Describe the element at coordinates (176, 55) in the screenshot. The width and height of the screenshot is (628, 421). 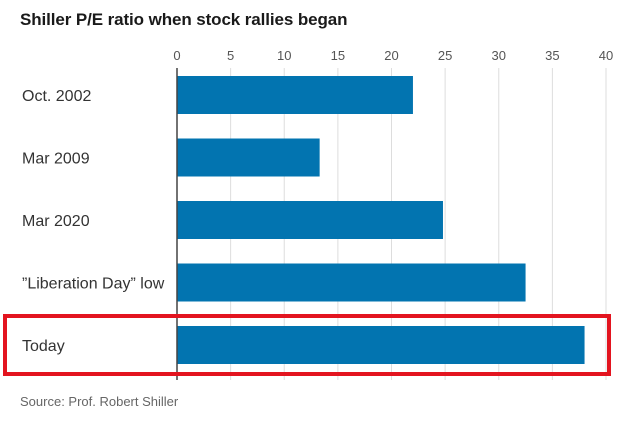
I see `x-tick-label: 0` at that location.